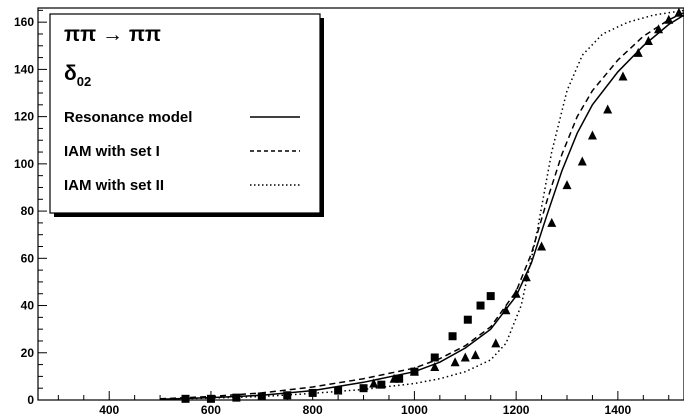 The height and width of the screenshot is (418, 684). What do you see at coordinates (30, 400) in the screenshot?
I see `y-tick-label: 0` at bounding box center [30, 400].